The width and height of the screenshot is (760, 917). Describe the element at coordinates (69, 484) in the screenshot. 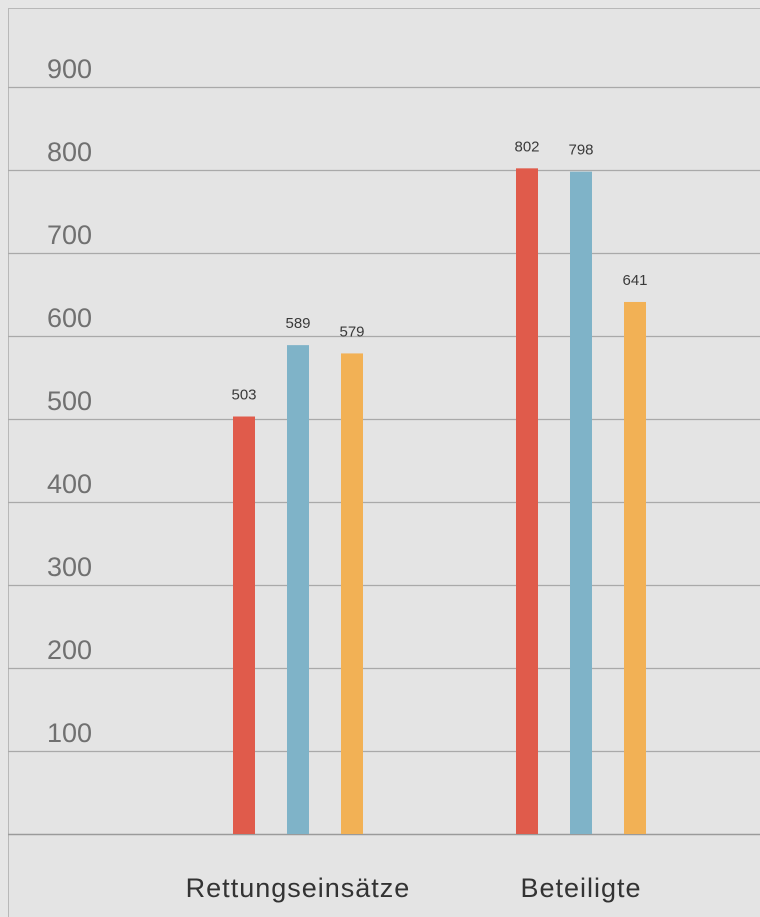

I see `y-tick-label: 400` at that location.